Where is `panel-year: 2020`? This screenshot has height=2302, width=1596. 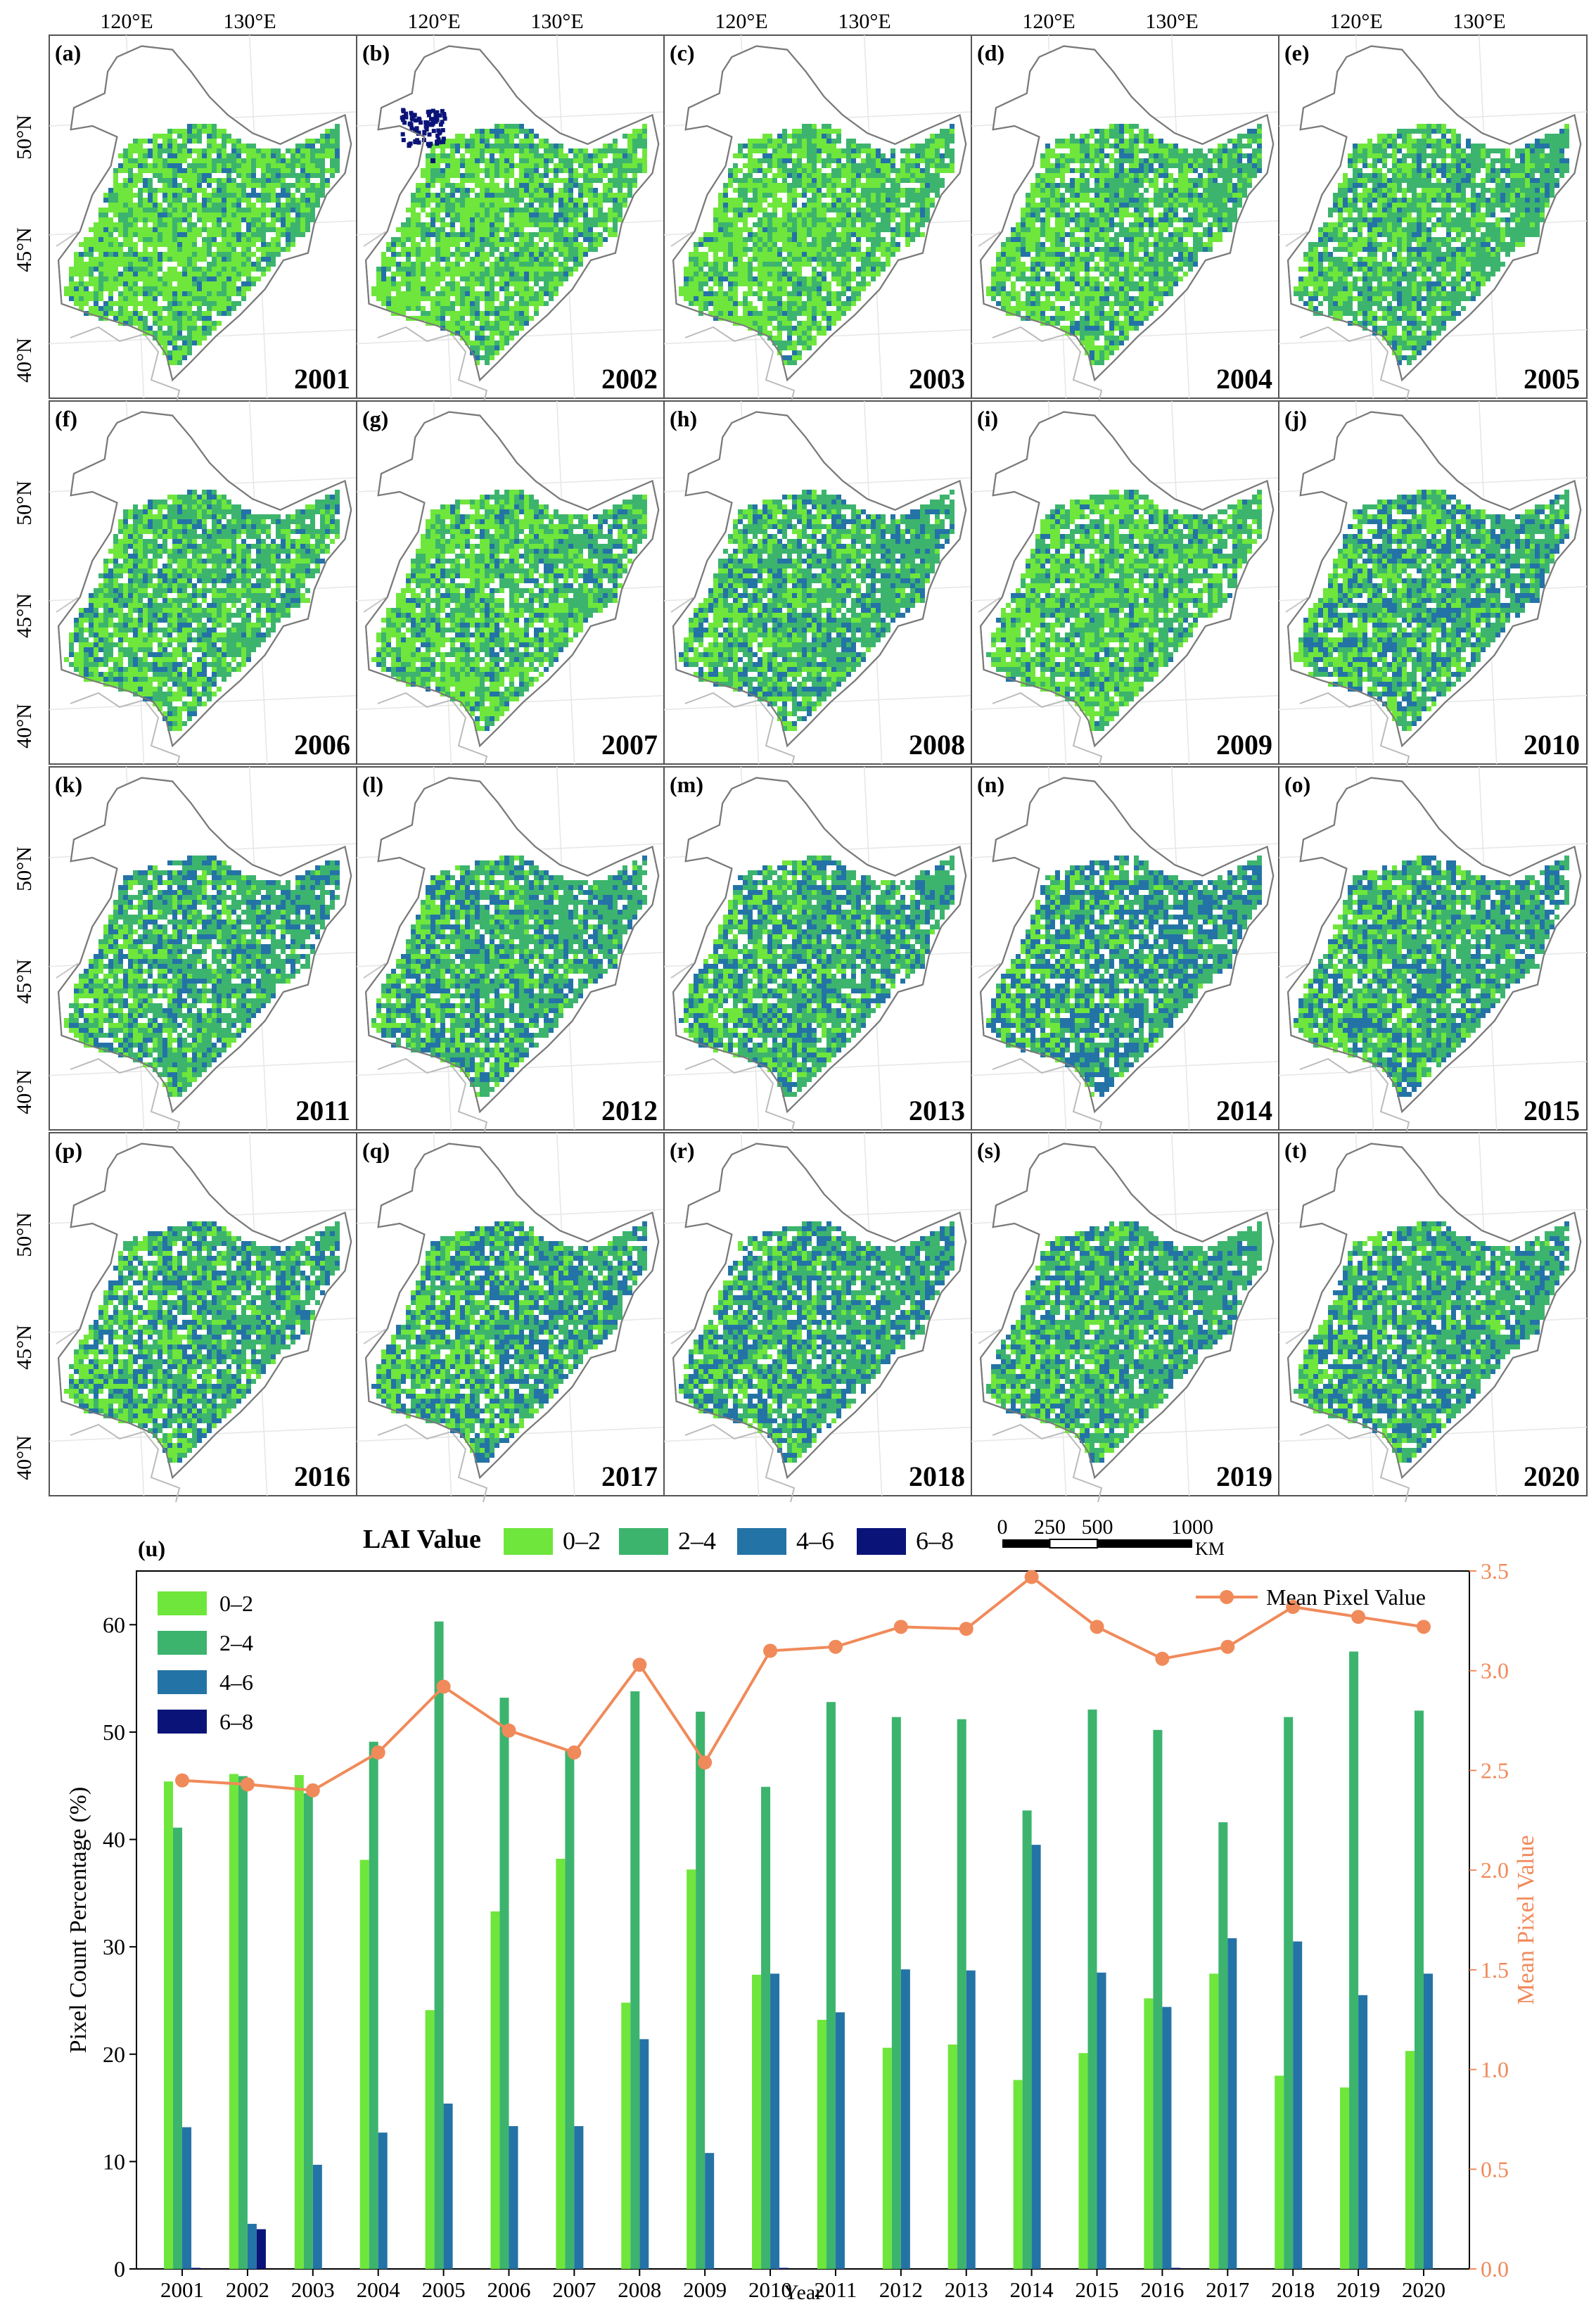
panel-year: 2020 is located at coordinates (1552, 1476).